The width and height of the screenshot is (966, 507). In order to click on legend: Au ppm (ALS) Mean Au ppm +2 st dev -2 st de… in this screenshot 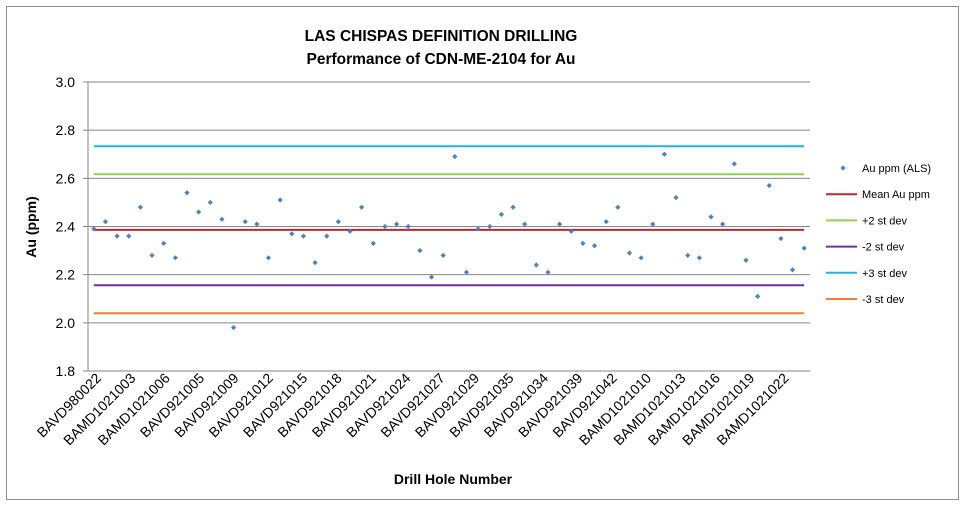, I will do `click(878, 234)`.